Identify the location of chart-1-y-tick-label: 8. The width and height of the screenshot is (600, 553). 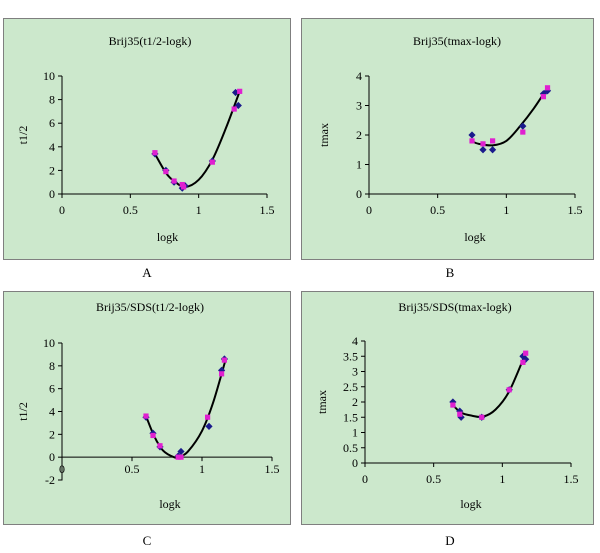
(52, 100).